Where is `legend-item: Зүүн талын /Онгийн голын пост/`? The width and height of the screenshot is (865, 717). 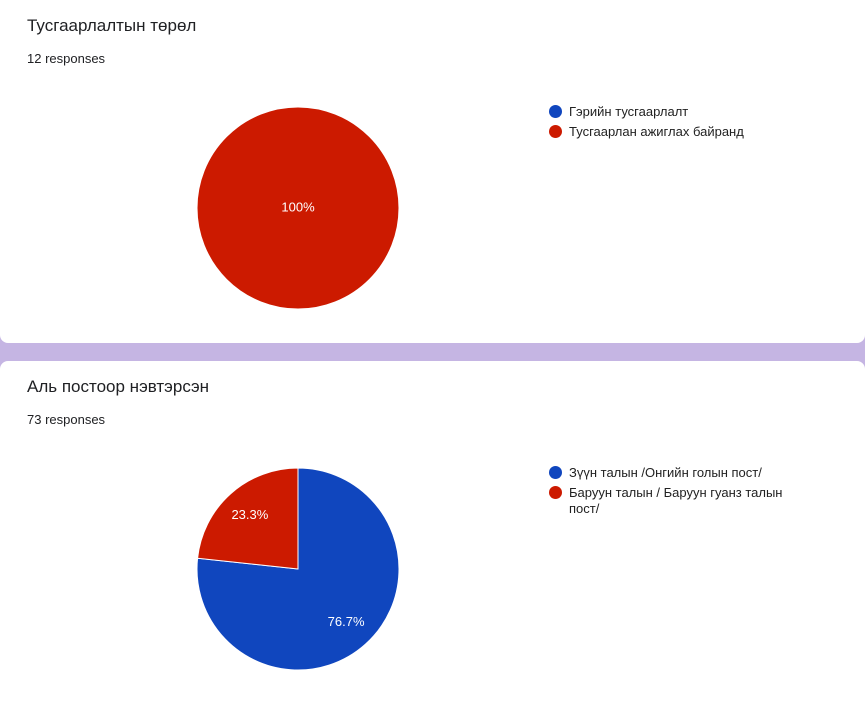
legend-item: Зүүн талын /Онгийн голын пост/ is located at coordinates (679, 473).